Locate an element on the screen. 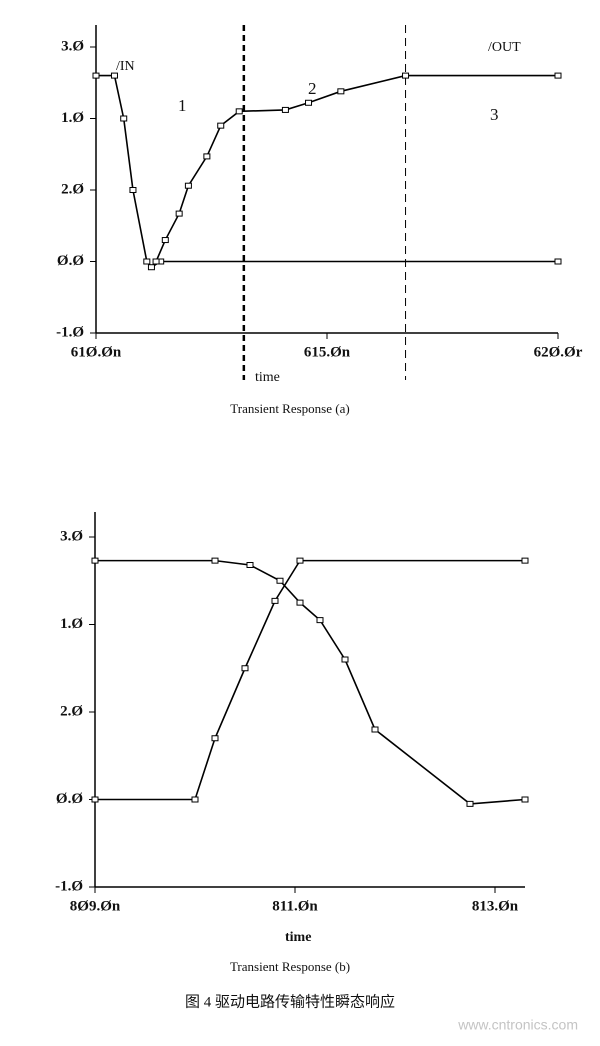  x-tick-label: 811.Øn is located at coordinates (295, 906).